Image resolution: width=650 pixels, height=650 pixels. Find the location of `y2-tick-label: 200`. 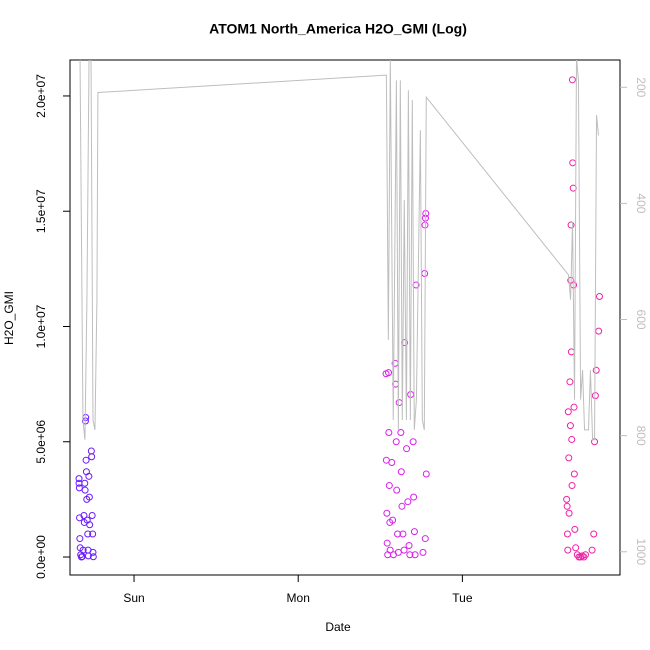

y2-tick-label: 200 is located at coordinates (641, 87).